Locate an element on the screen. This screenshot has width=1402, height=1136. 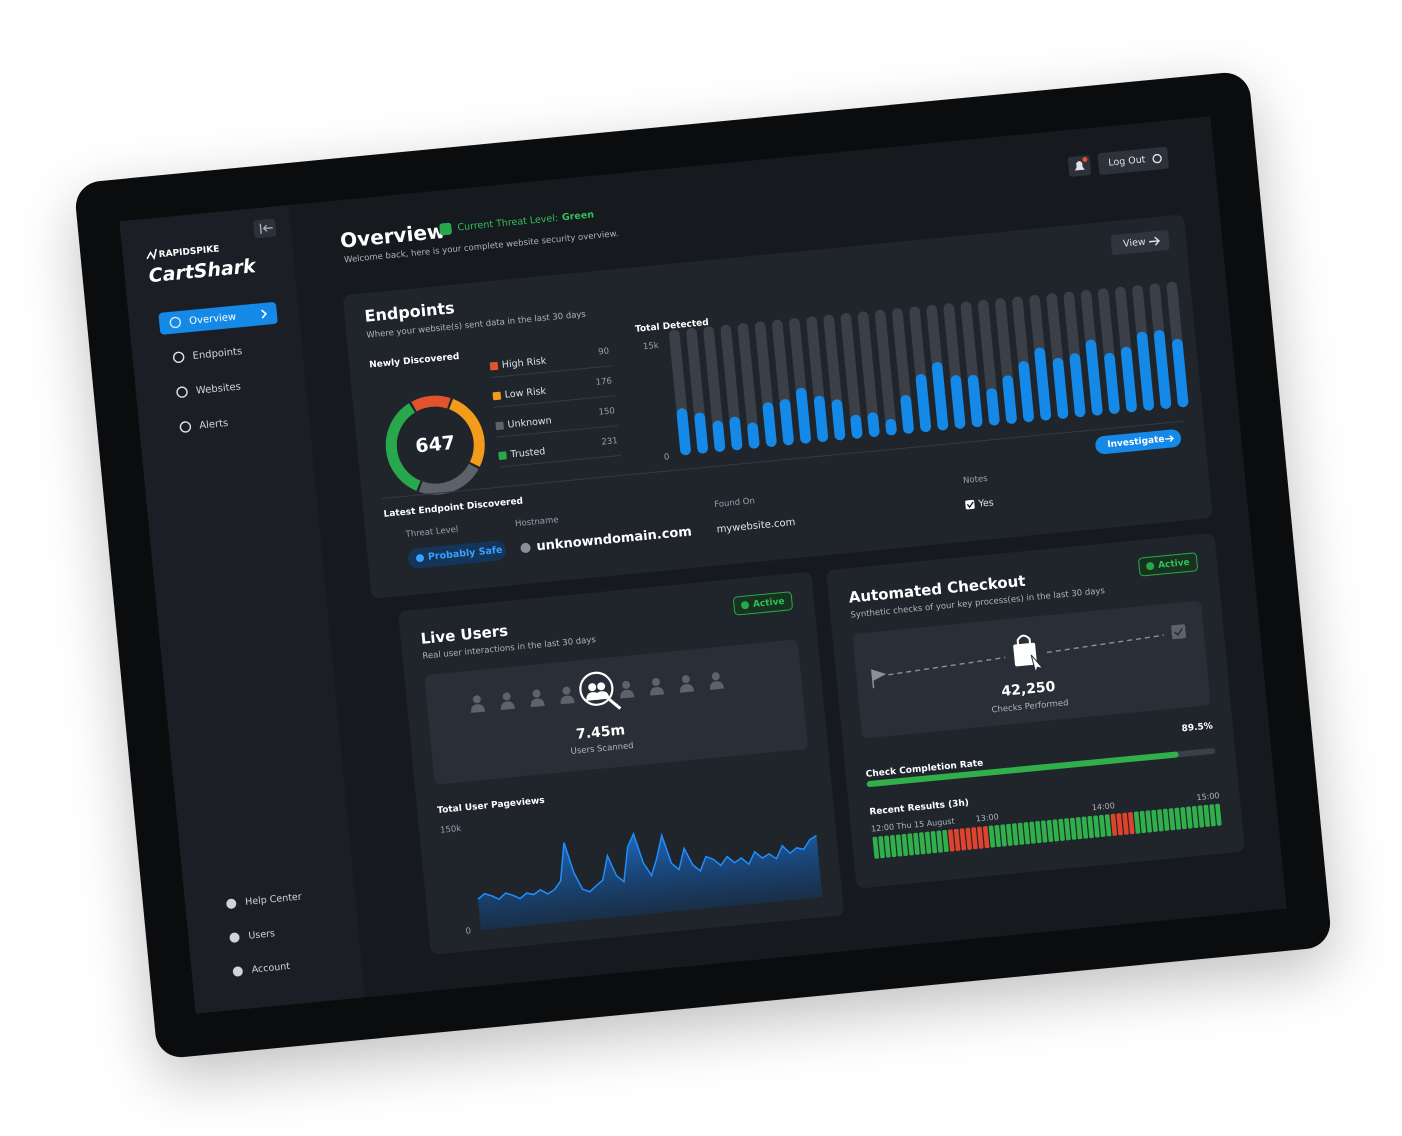
y-tick-label: 150k is located at coordinates (451, 830).